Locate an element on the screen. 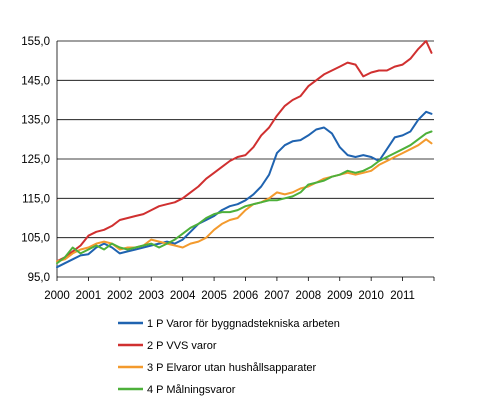 This screenshot has height=410, width=496. y-tick-label: 95,0 is located at coordinates (39, 278).